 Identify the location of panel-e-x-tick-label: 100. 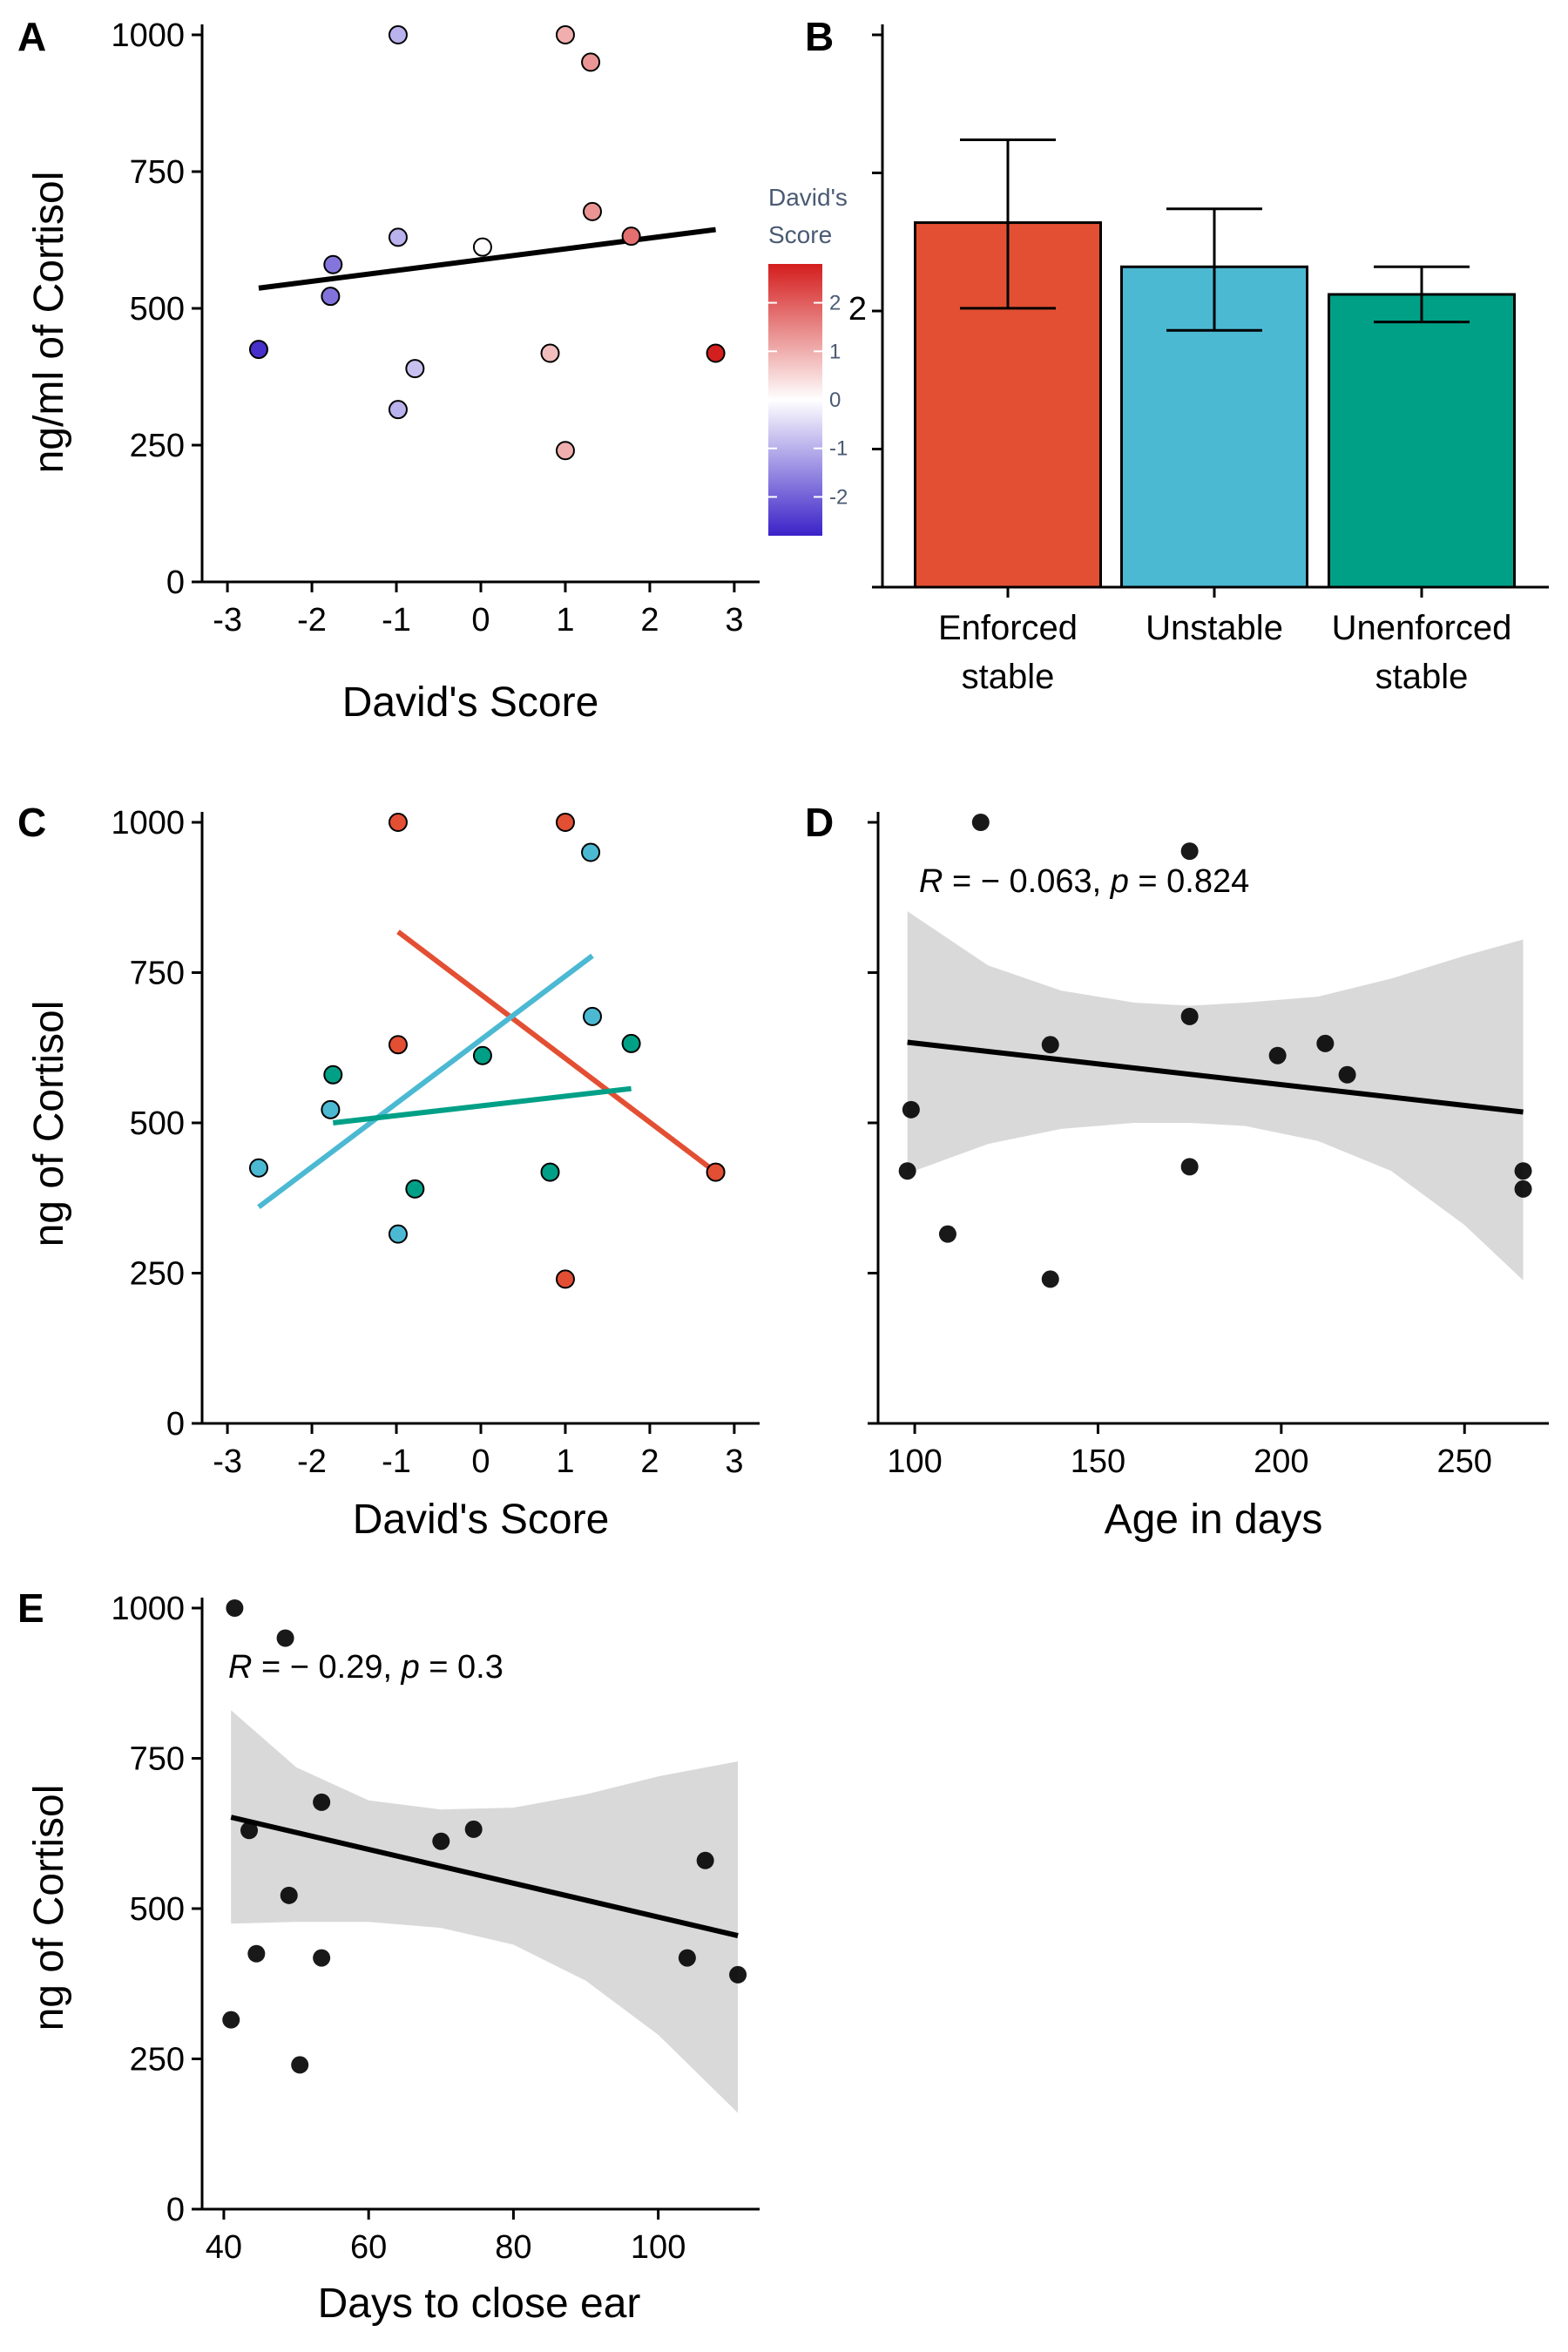
(658, 2248).